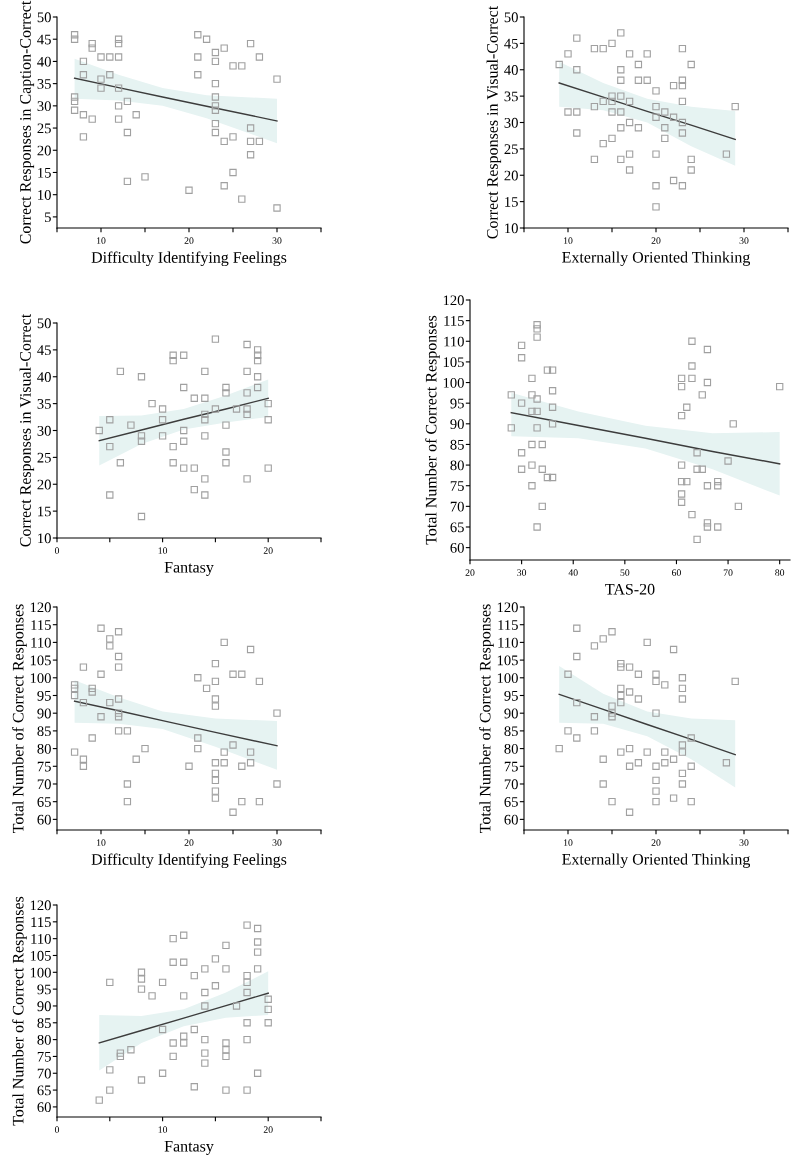 Image resolution: width=800 pixels, height=1165 pixels. I want to click on x-tick-label: 0, so click(57, 550).